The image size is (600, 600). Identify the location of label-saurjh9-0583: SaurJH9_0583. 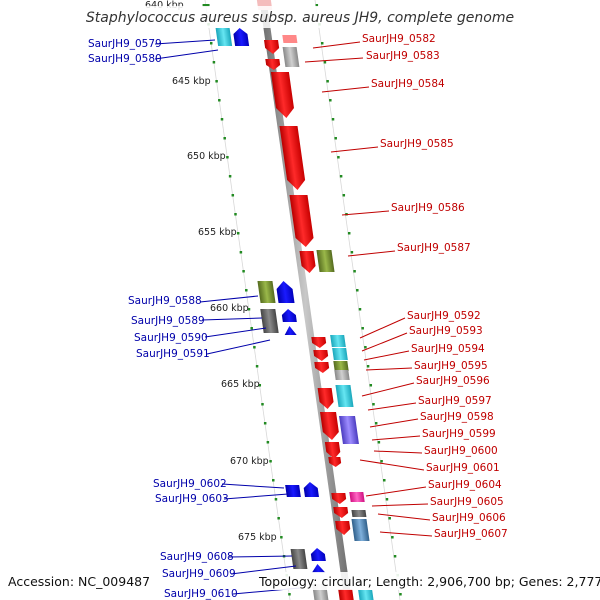
(403, 56).